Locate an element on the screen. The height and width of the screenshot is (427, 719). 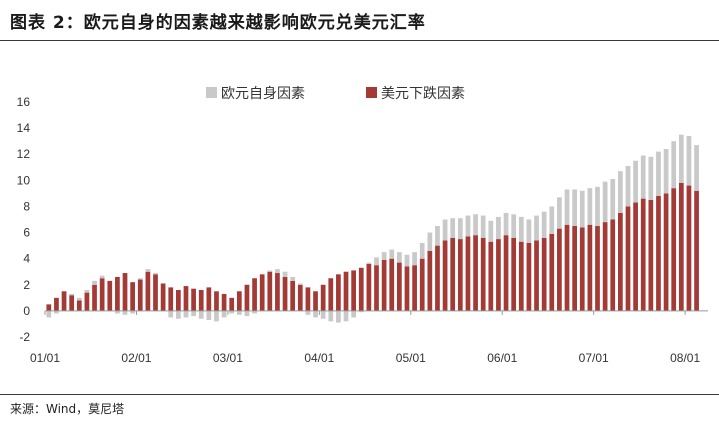
title-divider is located at coordinates (359, 40).